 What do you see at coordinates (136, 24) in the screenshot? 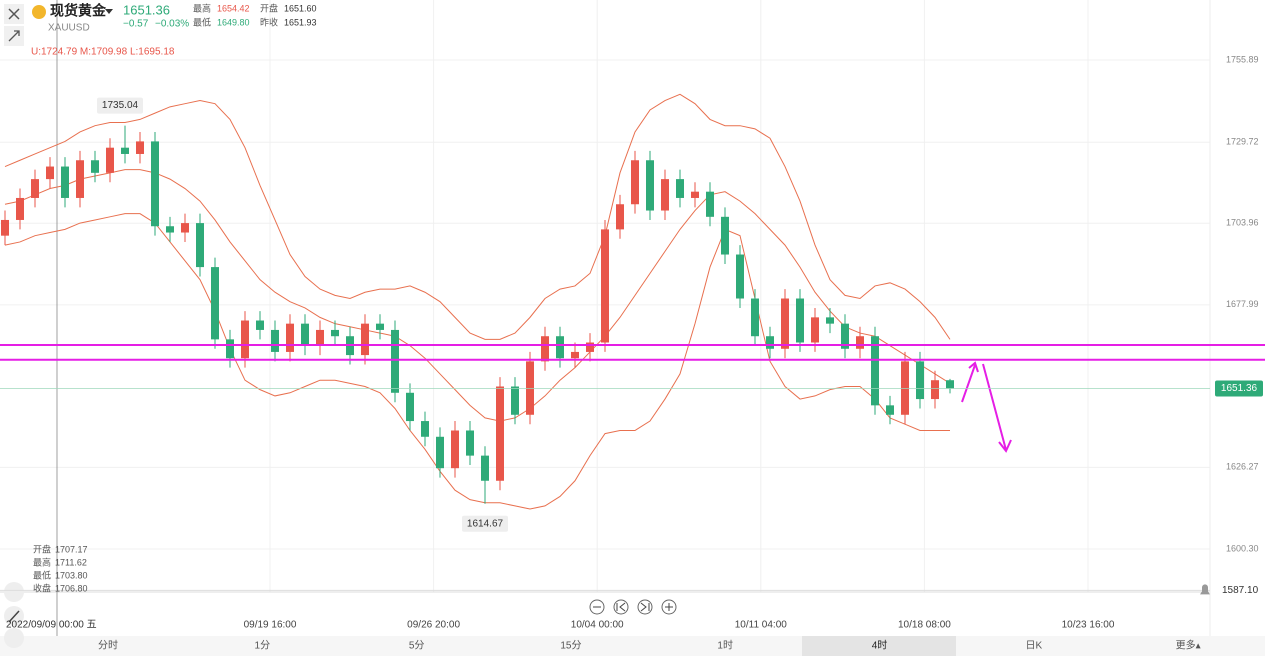
I see `change: −0.57` at bounding box center [136, 24].